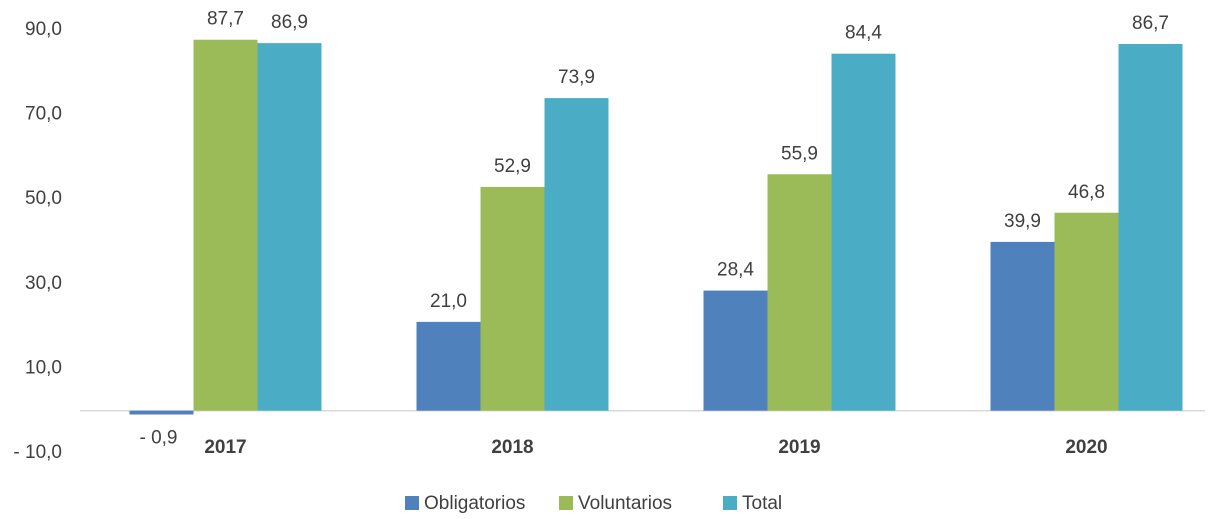 The width and height of the screenshot is (1225, 519). What do you see at coordinates (225, 19) in the screenshot?
I see `value-label: 87,7` at bounding box center [225, 19].